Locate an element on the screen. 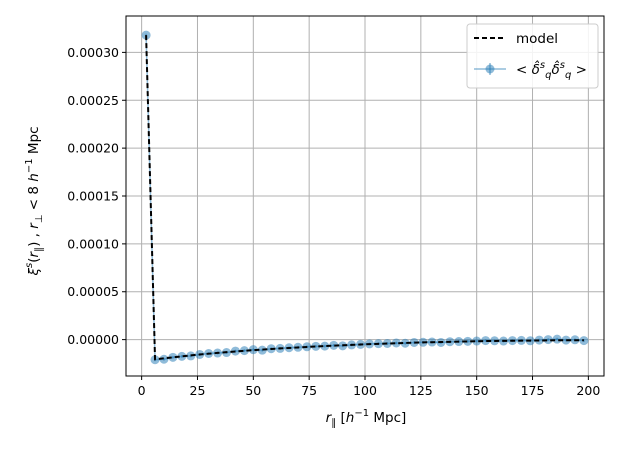 The height and width of the screenshot is (453, 623). y-tick-label: 0.00005 is located at coordinates (93, 291).